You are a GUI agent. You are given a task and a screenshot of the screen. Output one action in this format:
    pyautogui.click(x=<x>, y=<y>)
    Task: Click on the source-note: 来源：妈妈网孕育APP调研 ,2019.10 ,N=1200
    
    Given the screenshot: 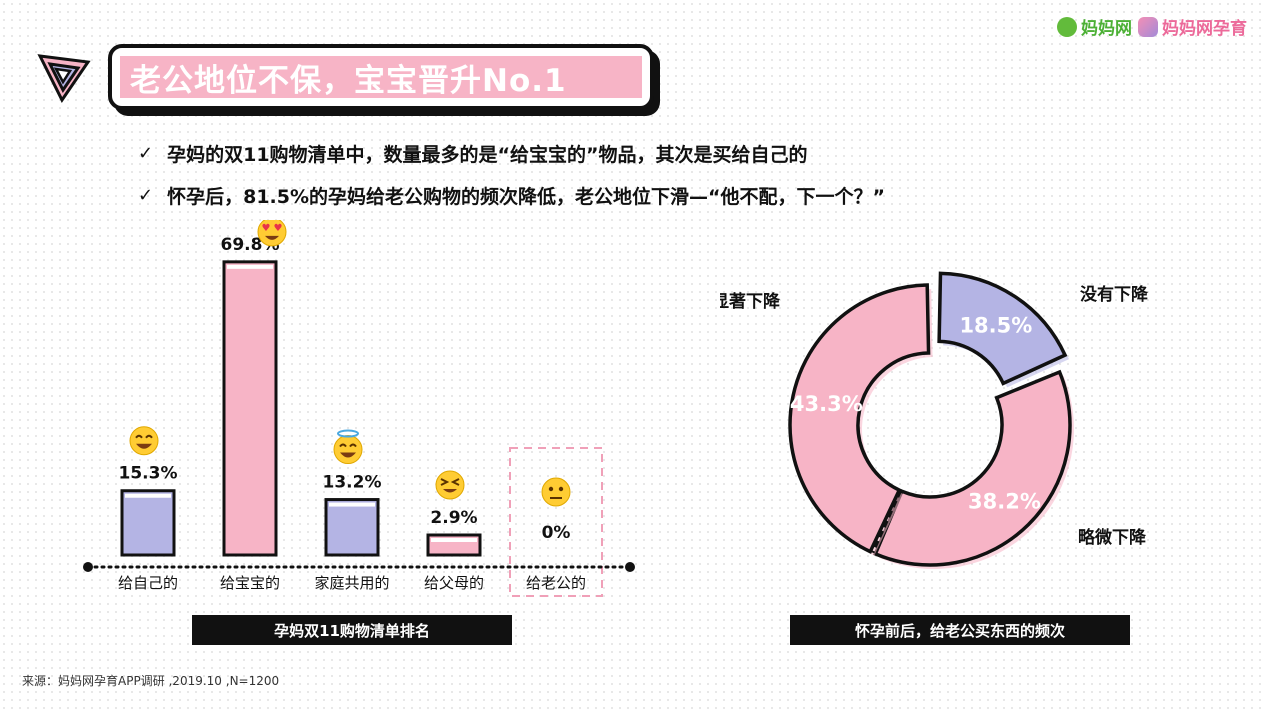 What is the action you would take?
    pyautogui.click(x=151, y=681)
    